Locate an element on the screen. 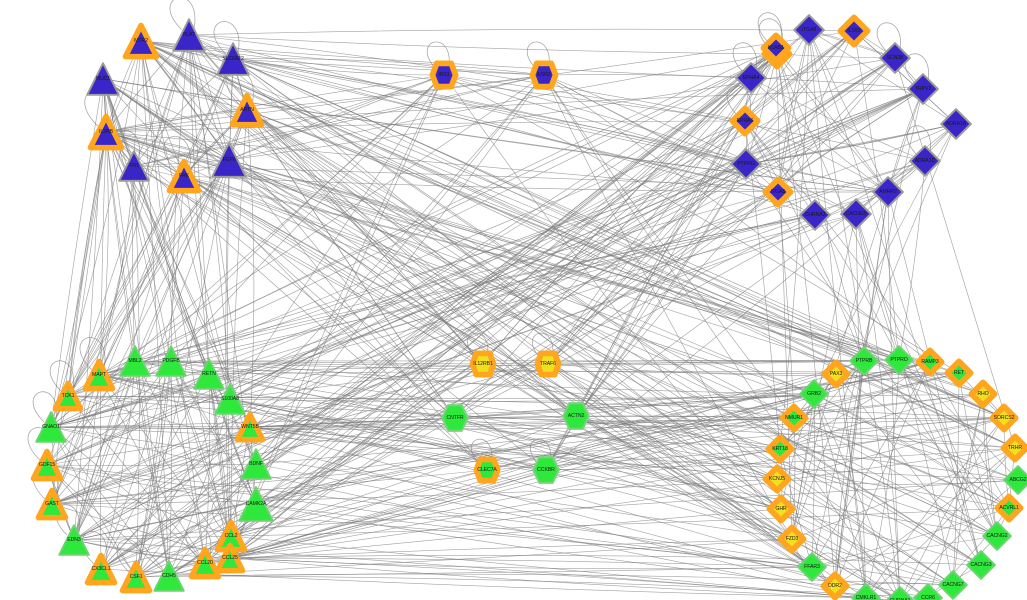 Image resolution: width=1027 pixels, height=600 pixels. graph-node-il12rb1: IL12RB1 is located at coordinates (483, 364).